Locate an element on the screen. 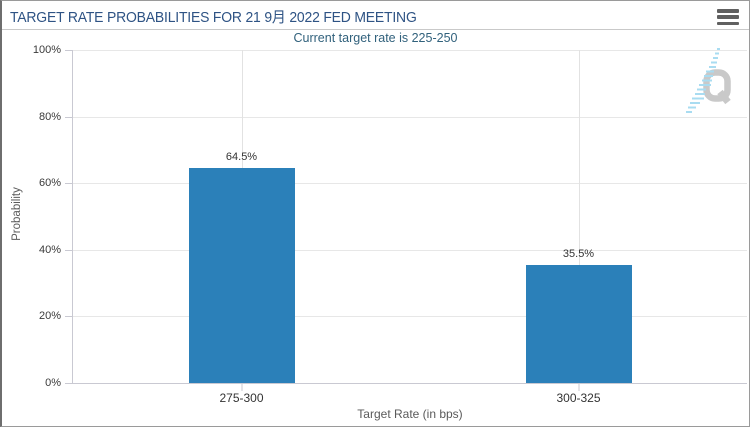 Image resolution: width=750 pixels, height=427 pixels. y-axis-label: 100% is located at coordinates (46, 50).